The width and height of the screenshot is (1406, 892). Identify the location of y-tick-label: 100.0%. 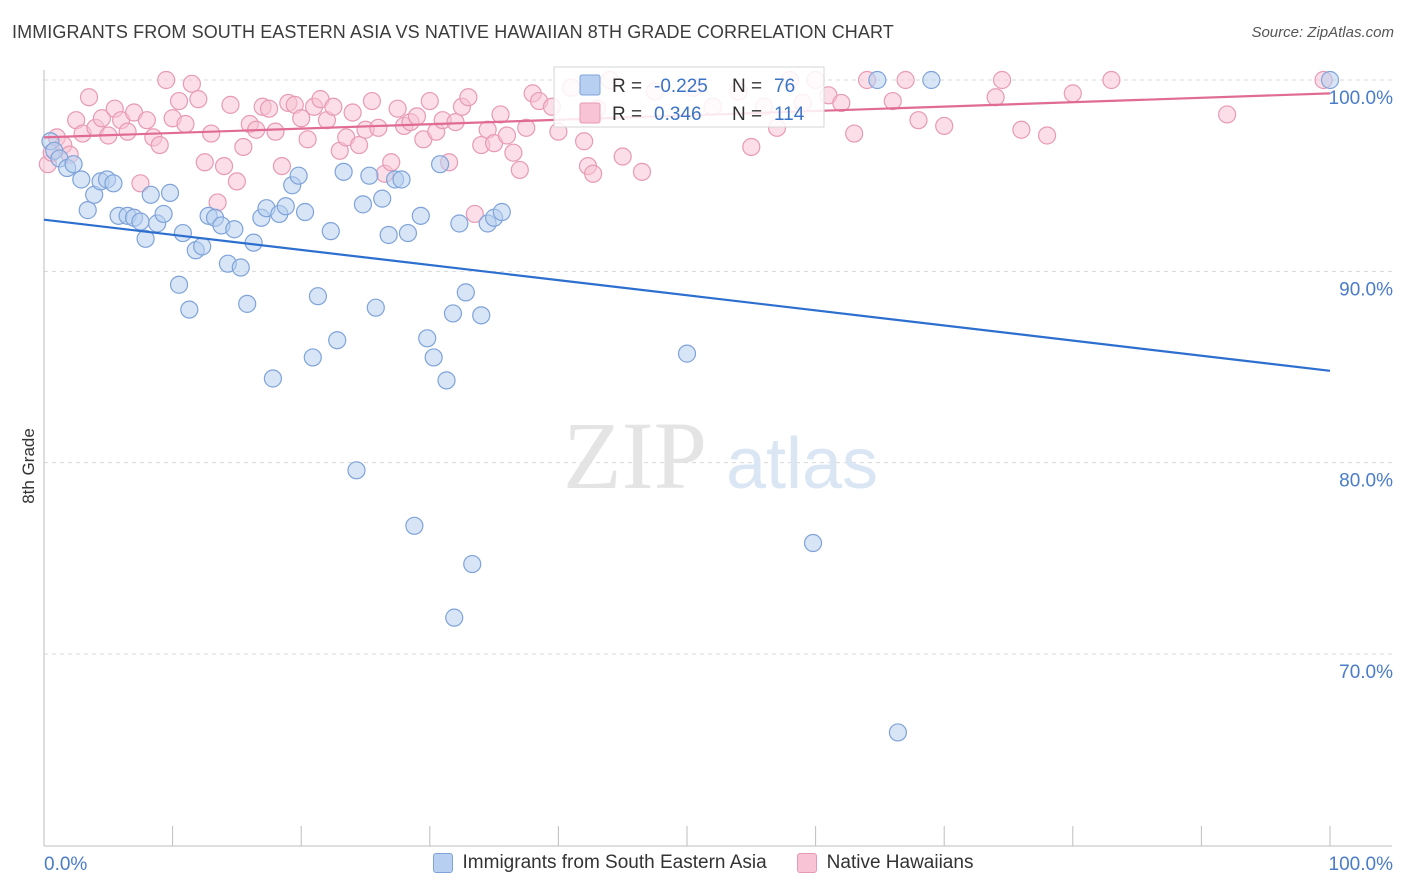
(1361, 98).